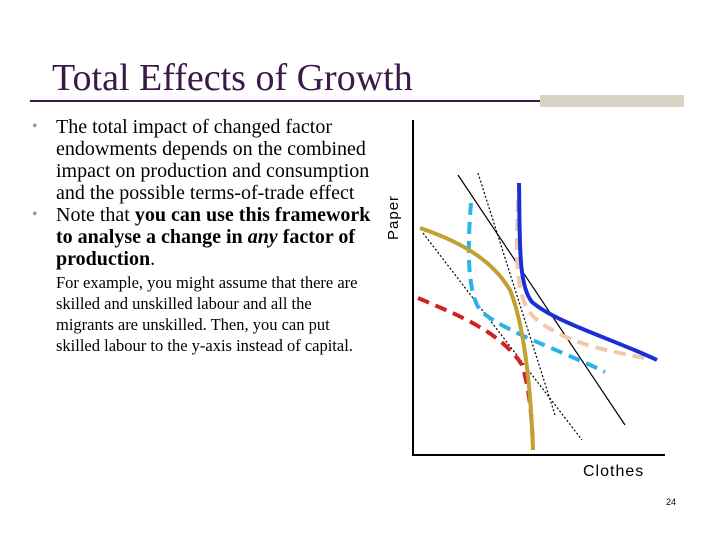 The width and height of the screenshot is (720, 540). I want to click on indifference-curve-blue, so click(587, 272).